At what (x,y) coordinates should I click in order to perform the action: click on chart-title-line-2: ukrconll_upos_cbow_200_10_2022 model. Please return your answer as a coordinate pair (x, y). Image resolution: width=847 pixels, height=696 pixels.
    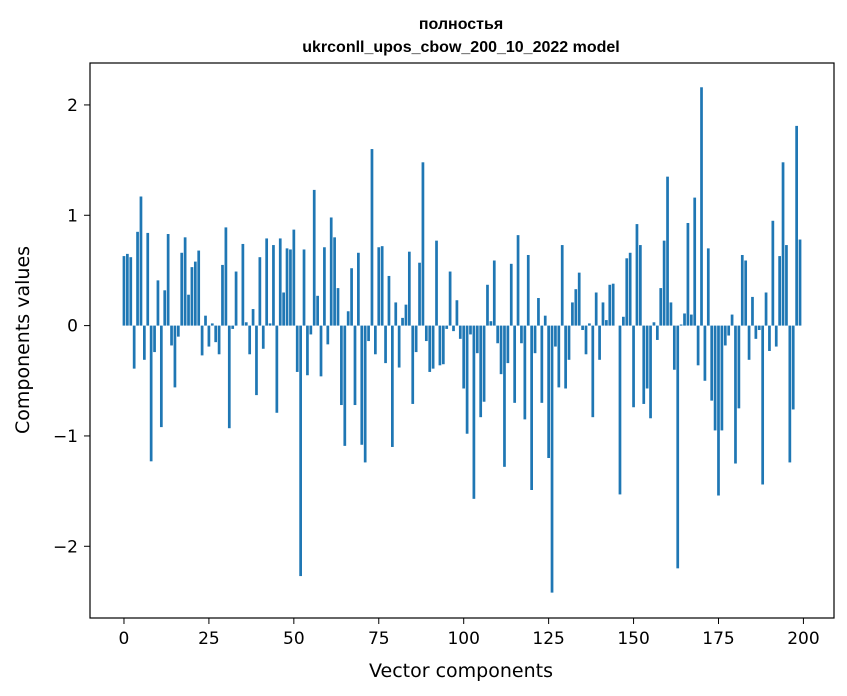
    Looking at the image, I should click on (460, 47).